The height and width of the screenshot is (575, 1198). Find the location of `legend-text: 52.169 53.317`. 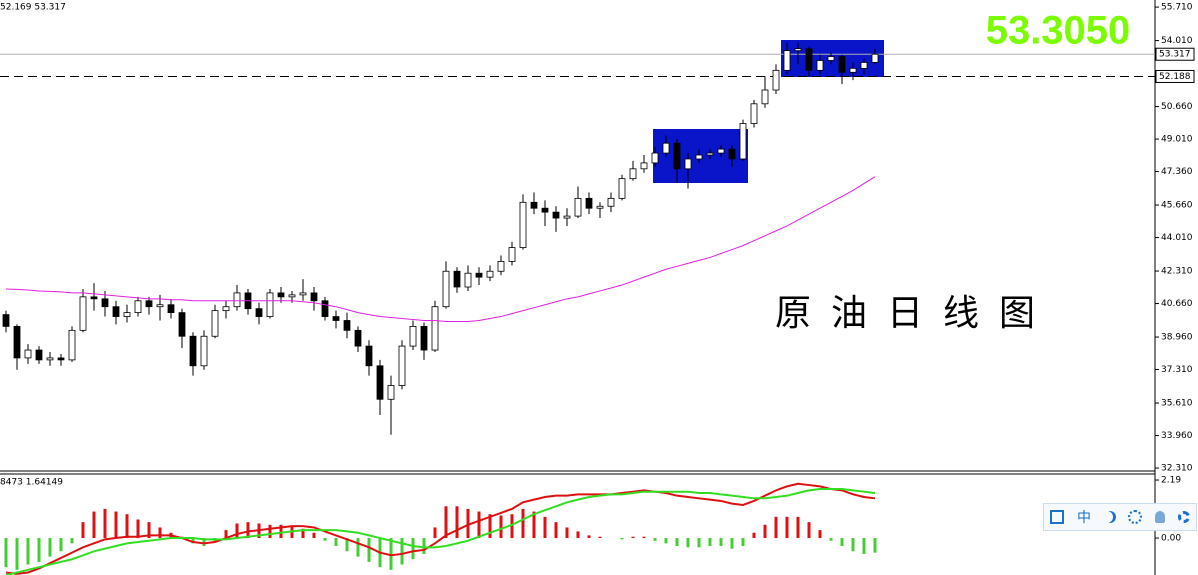

legend-text: 52.169 53.317 is located at coordinates (33, 8).